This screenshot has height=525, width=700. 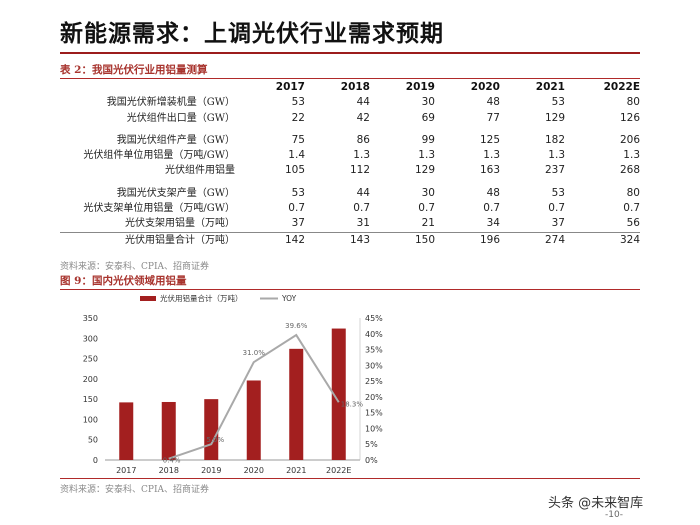 What do you see at coordinates (629, 139) in the screenshot?
I see `table-cell: 206` at bounding box center [629, 139].